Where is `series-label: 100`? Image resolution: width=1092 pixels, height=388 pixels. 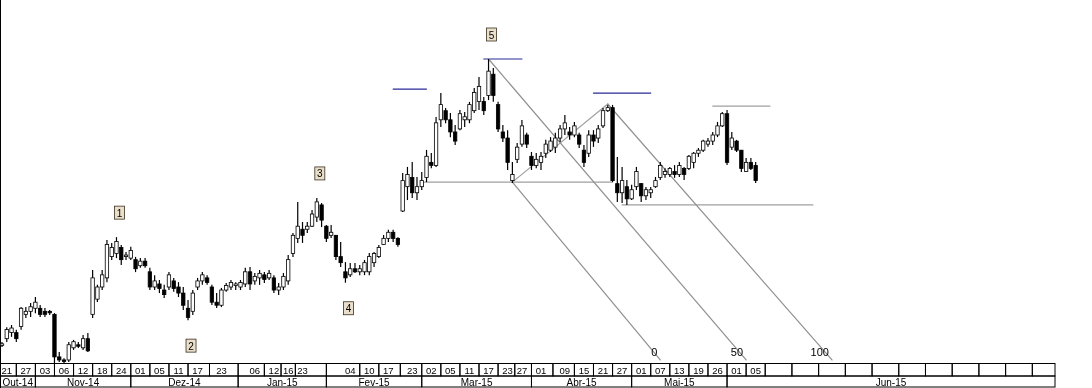 series-label: 100 is located at coordinates (819, 351).